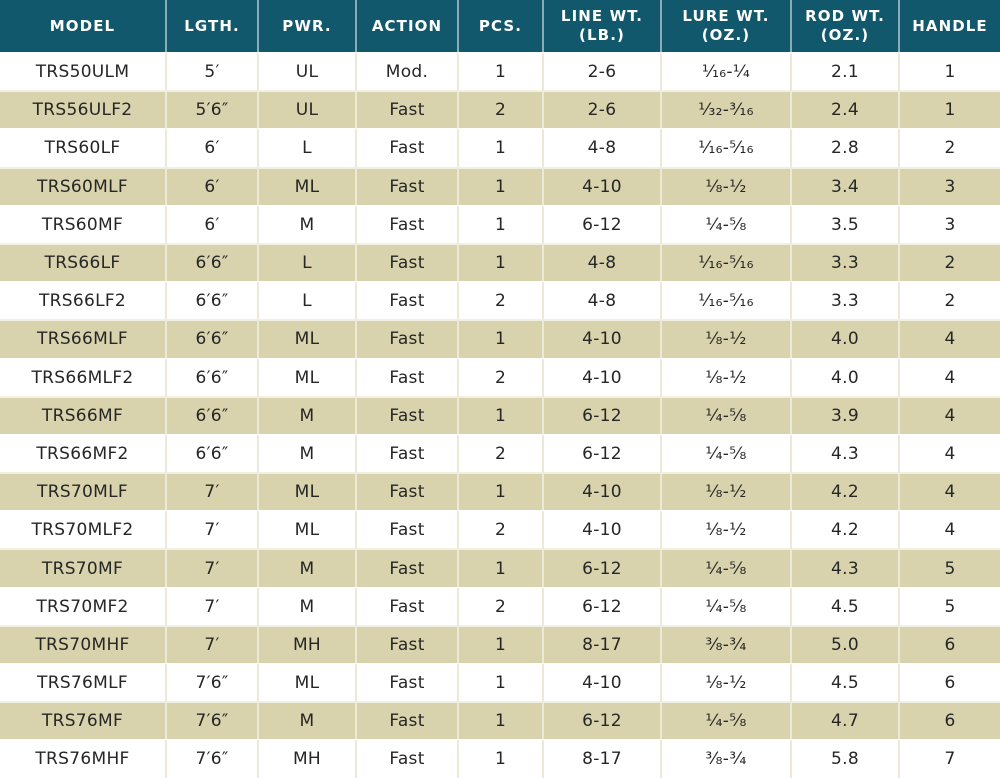 The image size is (1000, 778). Describe the element at coordinates (82, 147) in the screenshot. I see `cell-model: TRS60LF` at that location.